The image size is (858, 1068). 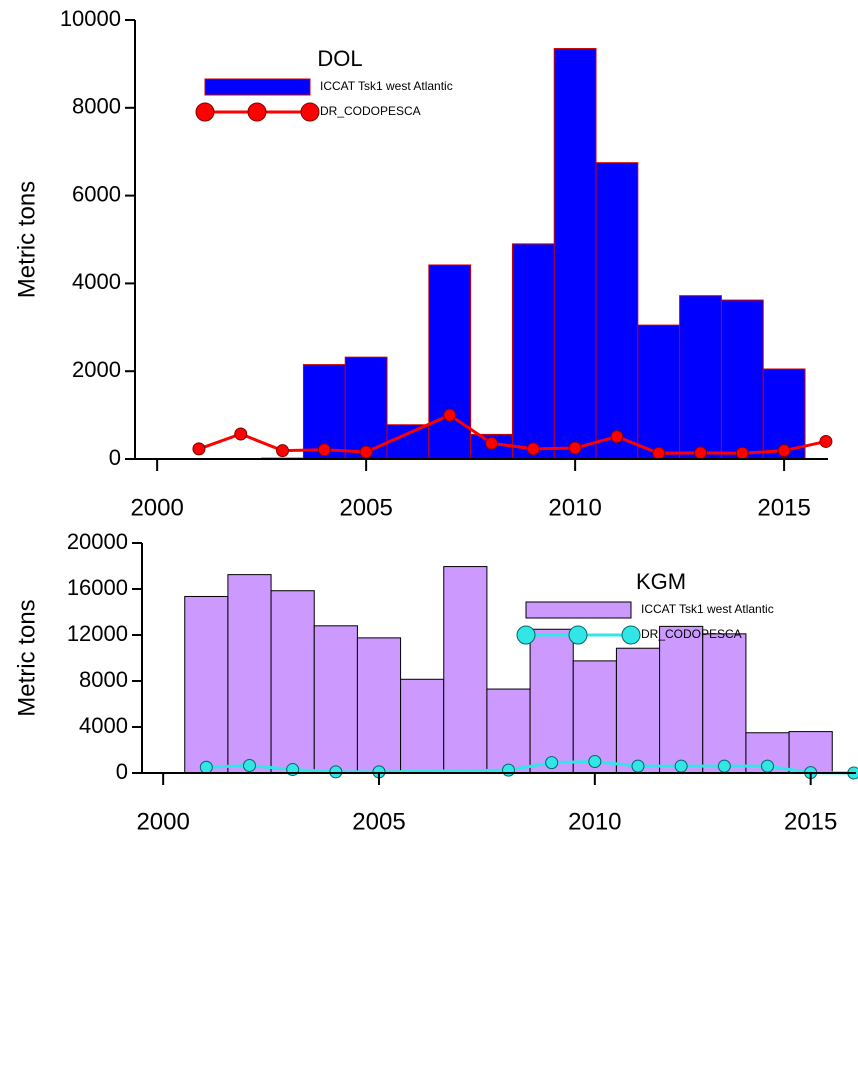 I want to click on y-tick-label: 12000, so click(x=97, y=633).